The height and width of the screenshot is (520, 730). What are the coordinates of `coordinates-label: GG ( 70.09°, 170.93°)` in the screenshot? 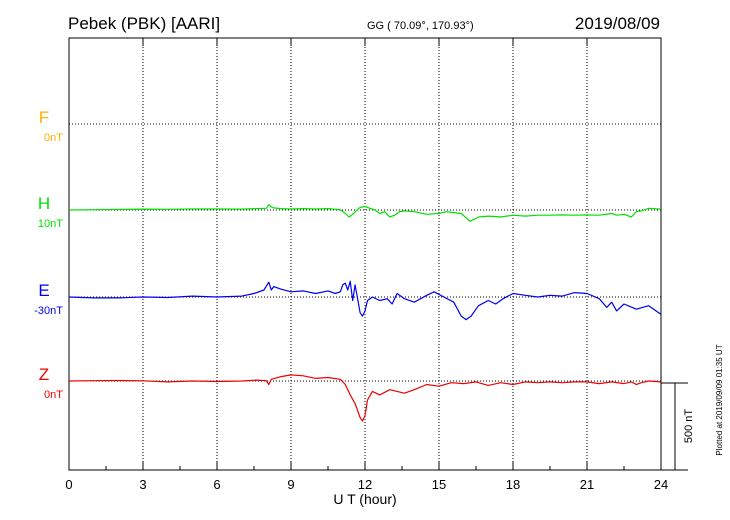 It's located at (420, 26).